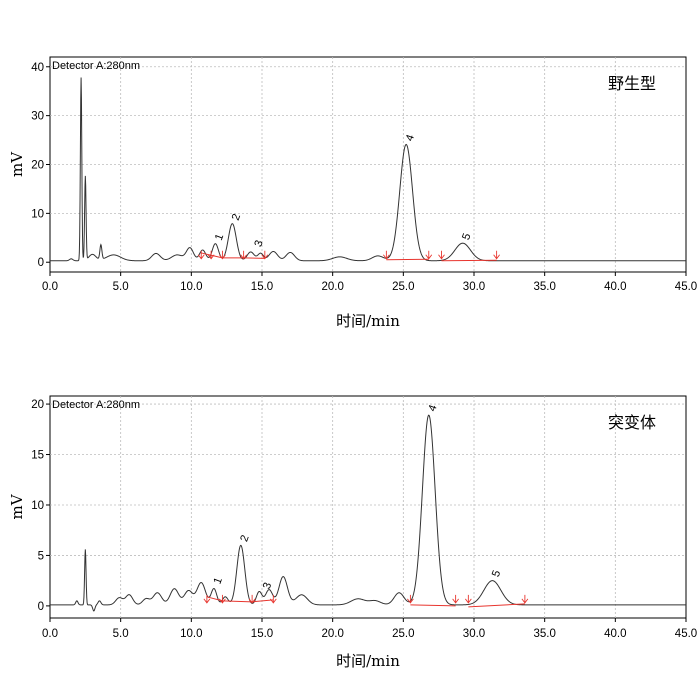 The image size is (700, 677). Describe the element at coordinates (37, 117) in the screenshot. I see `y-tick-label: 30` at that location.